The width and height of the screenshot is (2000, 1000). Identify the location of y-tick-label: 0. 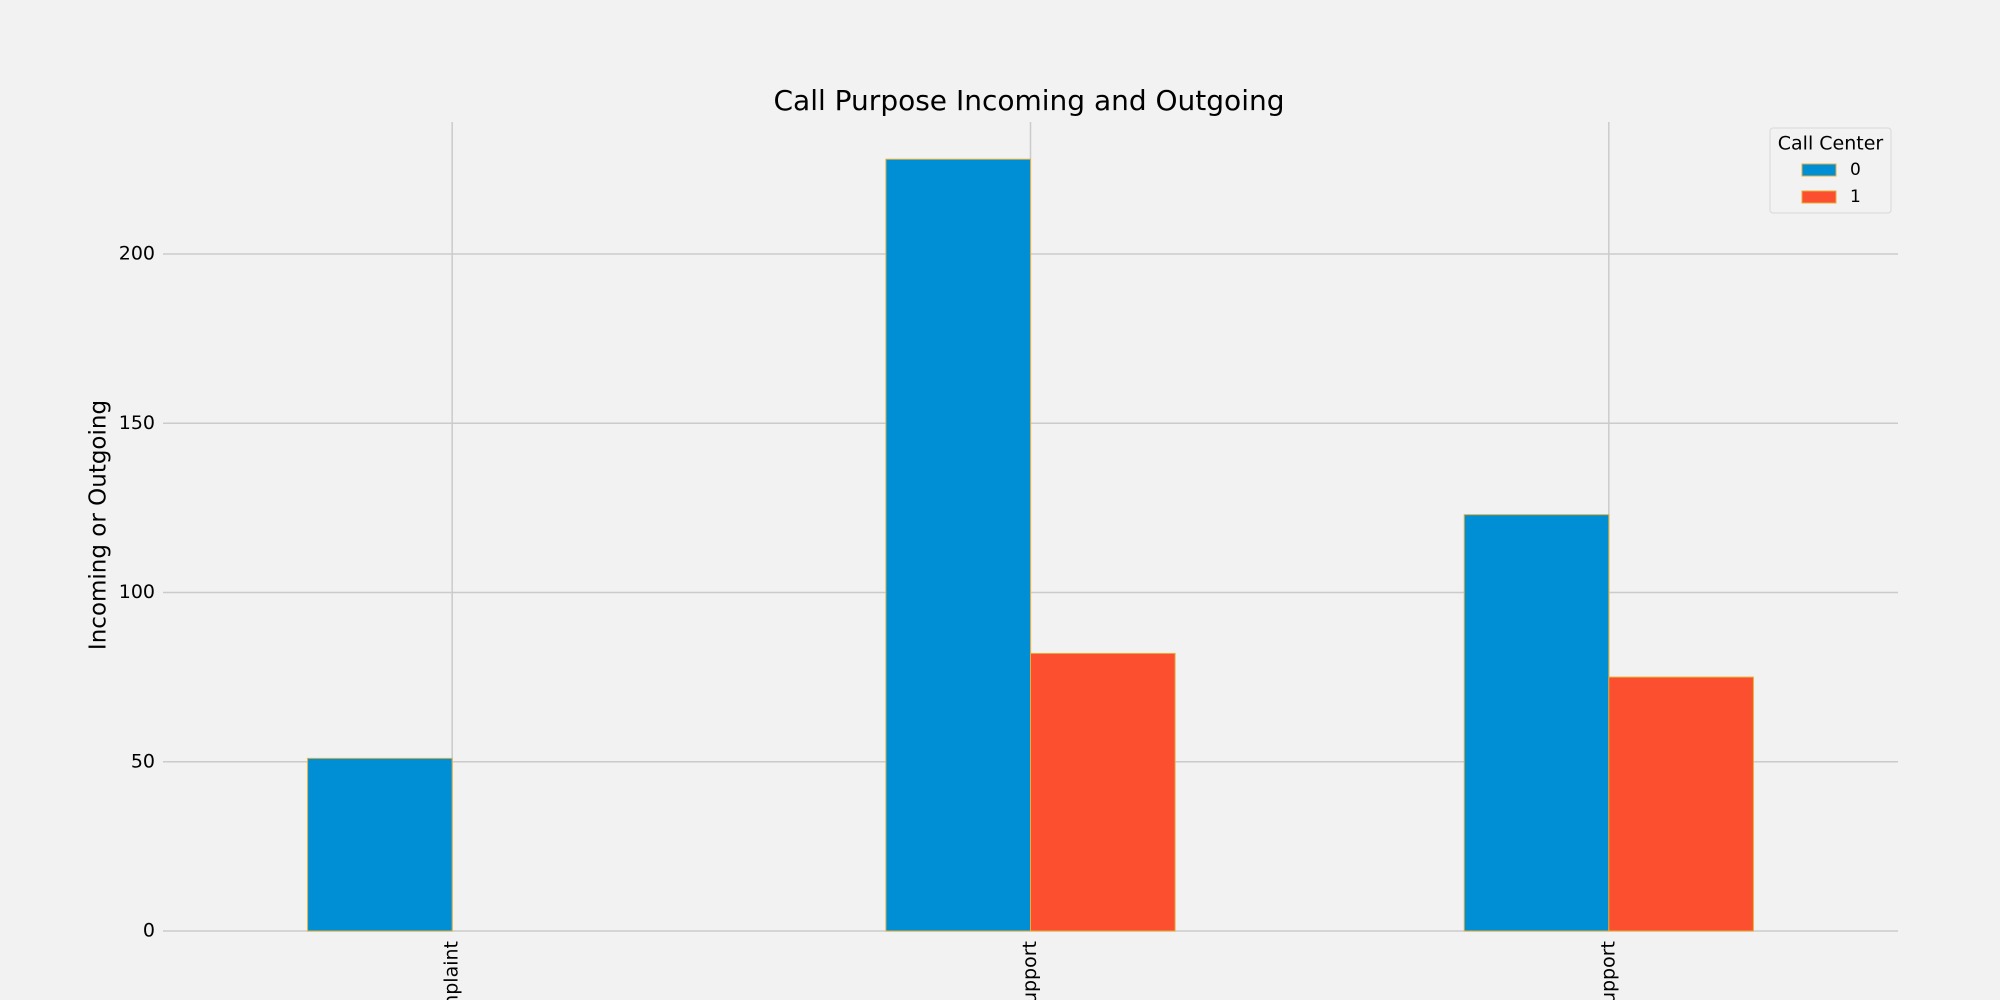
(149, 931).